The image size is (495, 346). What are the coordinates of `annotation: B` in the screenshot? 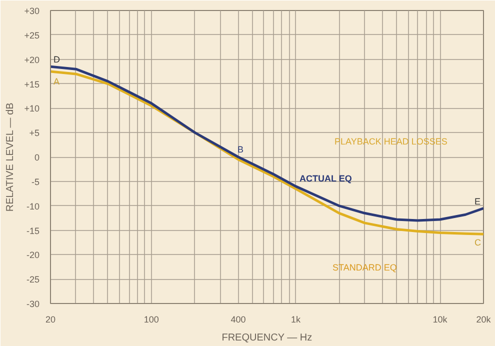 It's located at (241, 149).